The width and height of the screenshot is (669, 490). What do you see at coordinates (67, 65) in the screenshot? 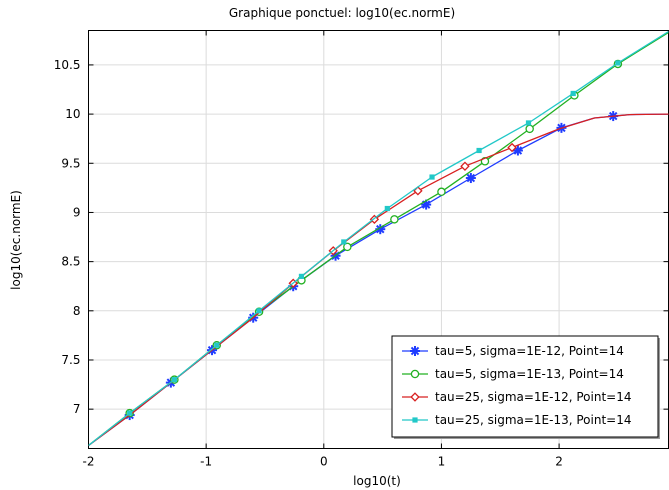
I see `y-tick-label: 10.5` at bounding box center [67, 65].